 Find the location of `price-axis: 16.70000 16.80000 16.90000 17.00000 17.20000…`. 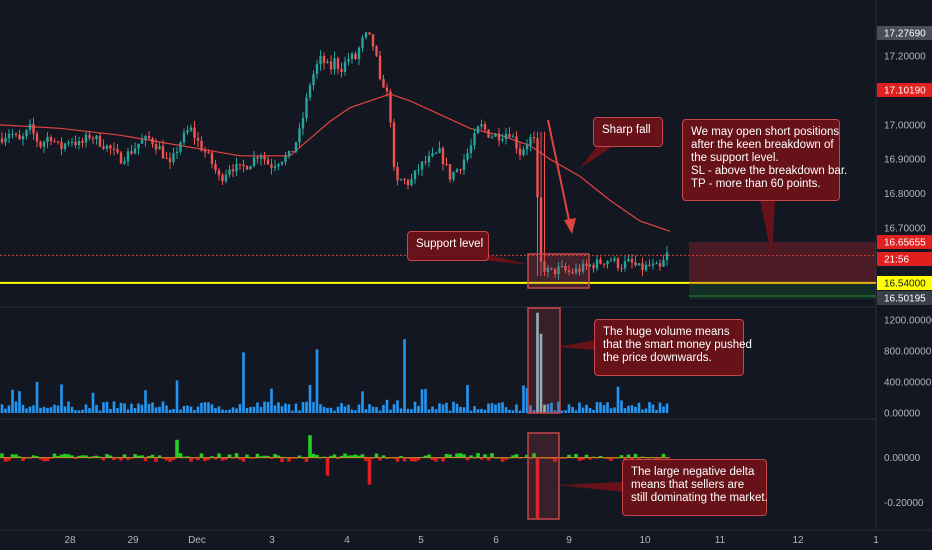

price-axis: 16.70000 16.80000 16.90000 17.00000 17.20000… is located at coordinates (904, 267).